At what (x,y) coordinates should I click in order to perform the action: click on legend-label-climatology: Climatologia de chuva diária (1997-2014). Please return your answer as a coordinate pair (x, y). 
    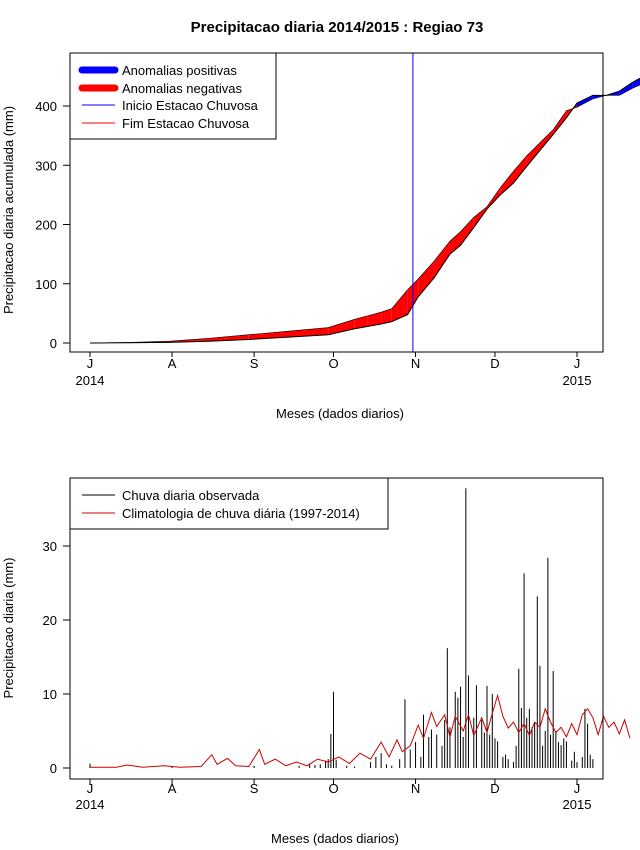
    Looking at the image, I should click on (241, 513).